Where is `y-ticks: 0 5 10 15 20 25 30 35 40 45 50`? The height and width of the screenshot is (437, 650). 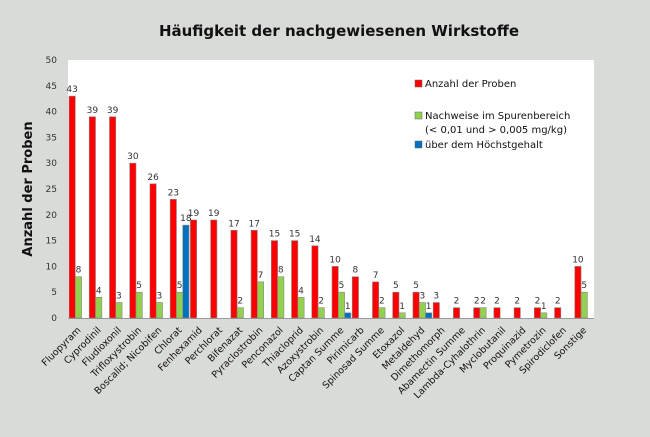 y-ticks: 0 5 10 15 20 25 30 35 40 45 50 is located at coordinates (52, 190).